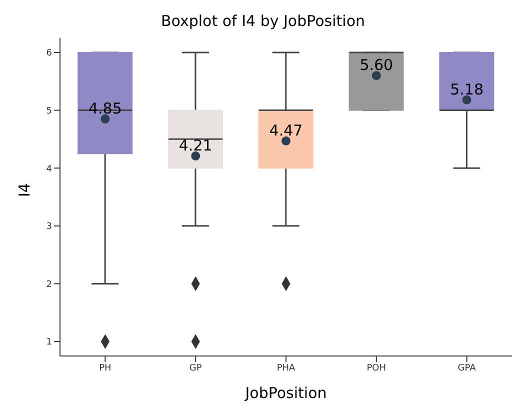 The height and width of the screenshot is (416, 526). What do you see at coordinates (467, 89) in the screenshot?
I see `data-label: 5.18` at bounding box center [467, 89].